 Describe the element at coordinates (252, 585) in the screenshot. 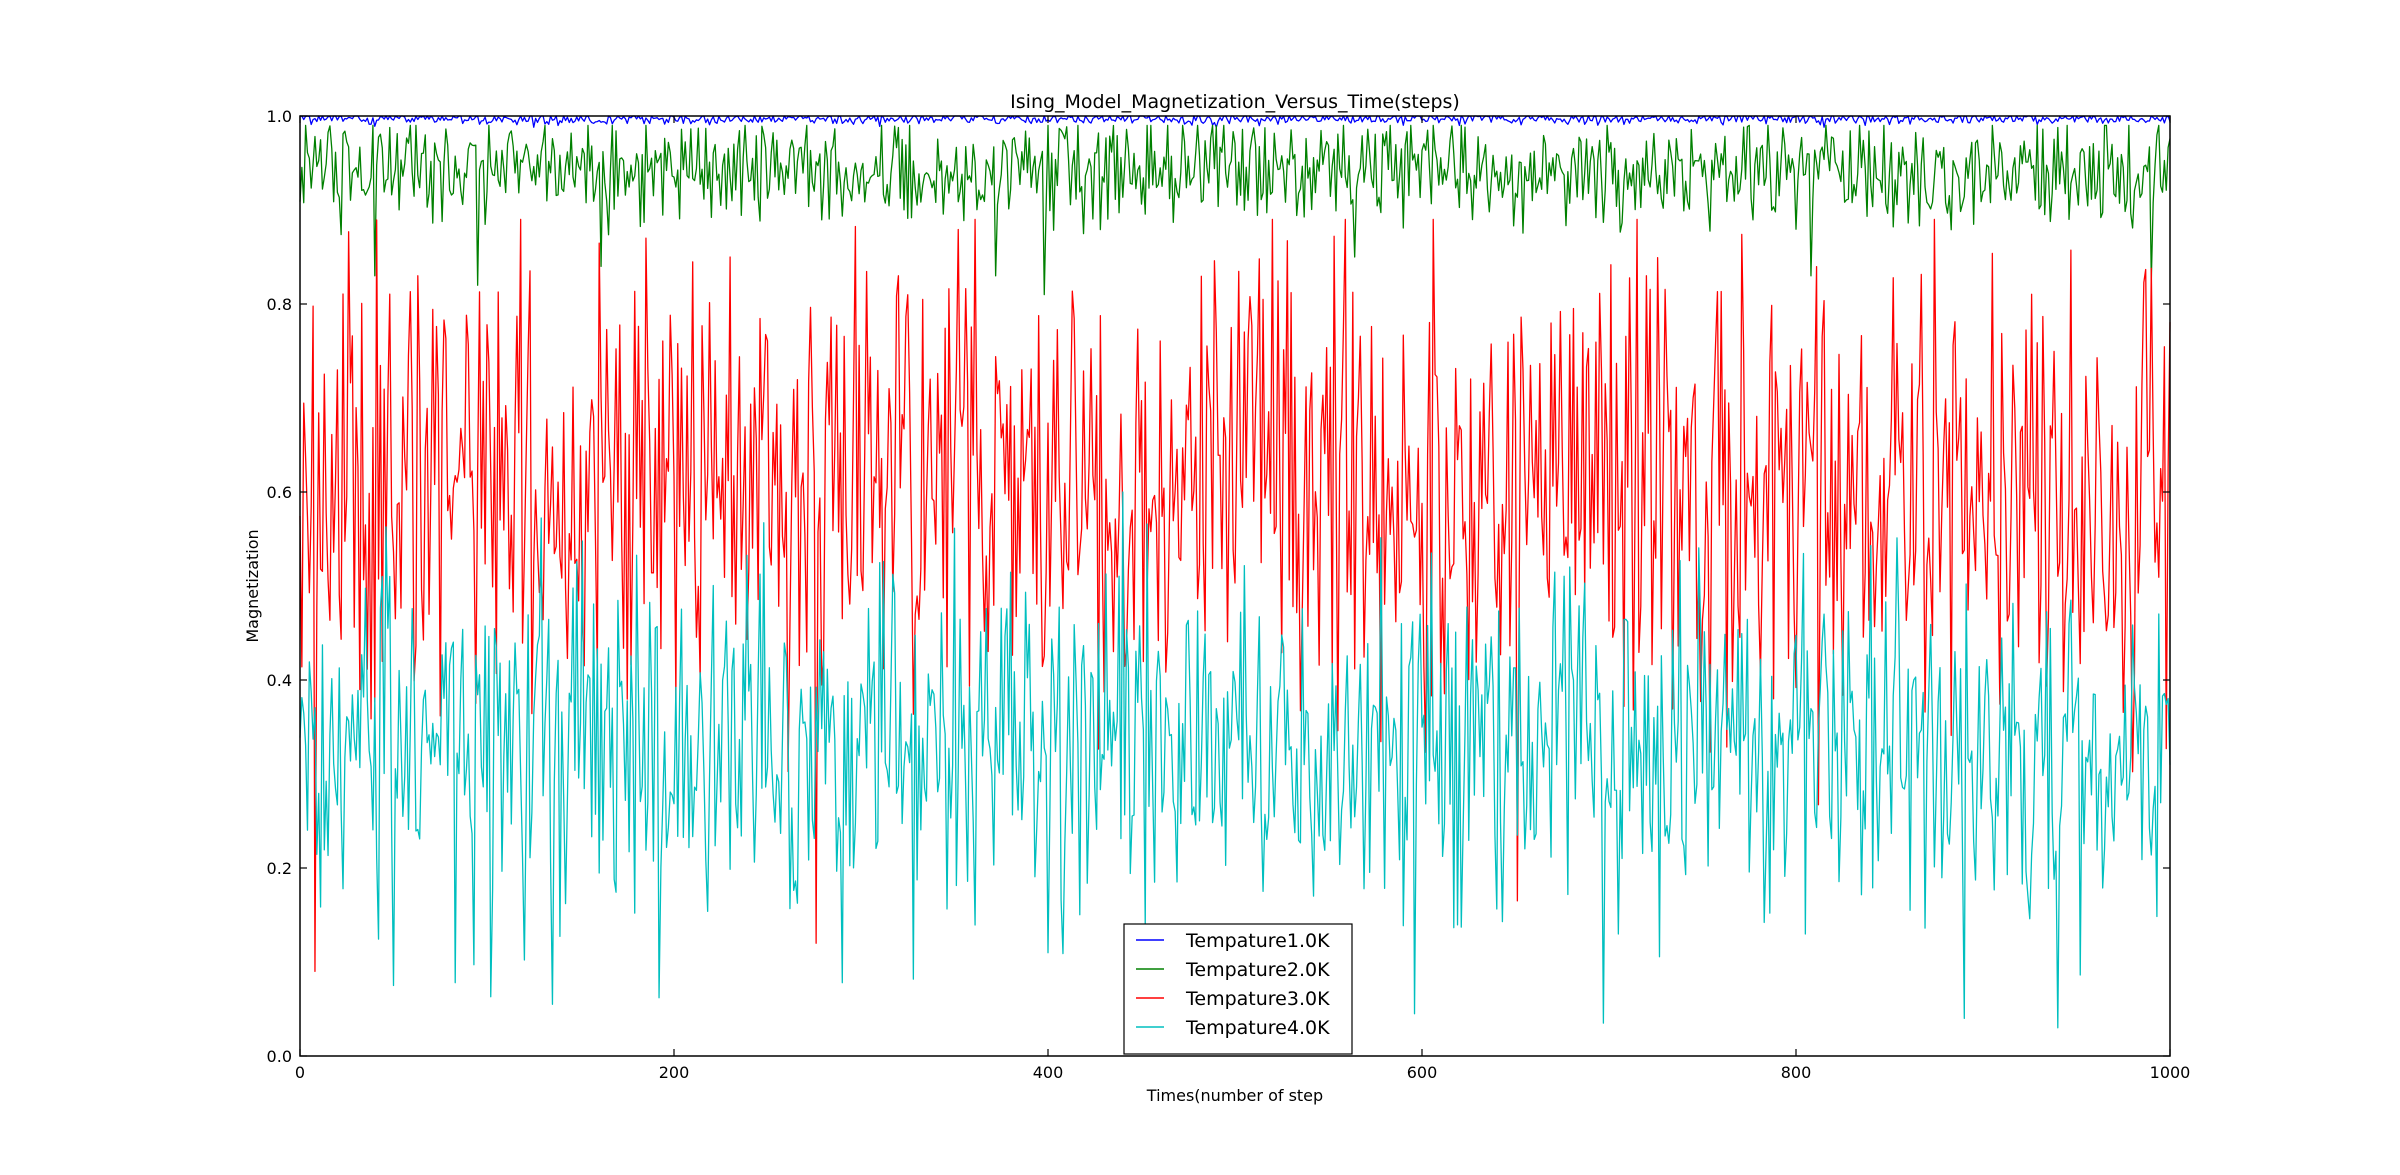

I see `y-axis-label: Magnetization` at that location.